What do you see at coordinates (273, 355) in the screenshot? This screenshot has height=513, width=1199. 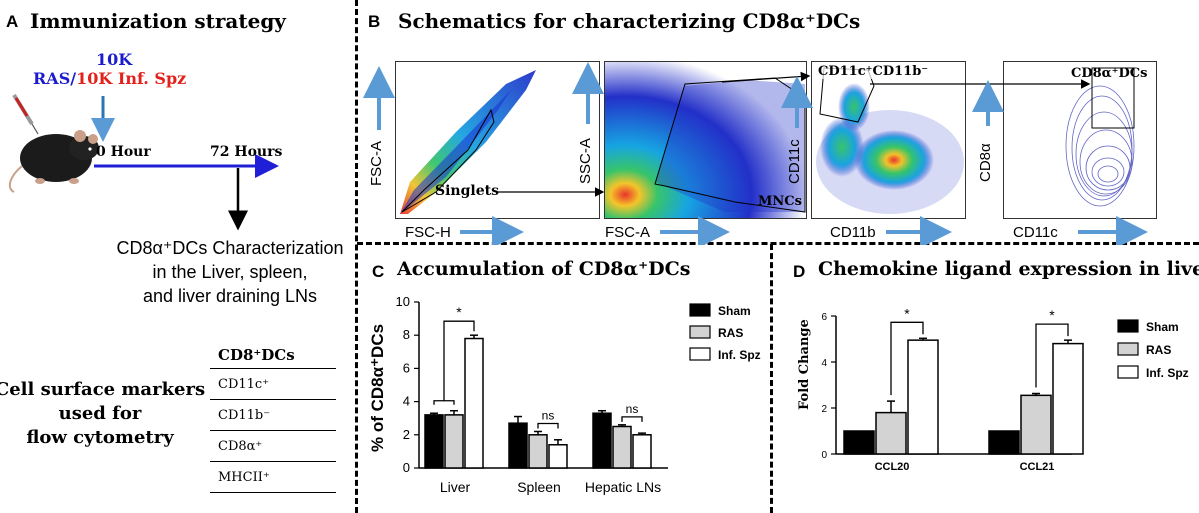 I see `marker-table-header: CD8⁺DCs` at bounding box center [273, 355].